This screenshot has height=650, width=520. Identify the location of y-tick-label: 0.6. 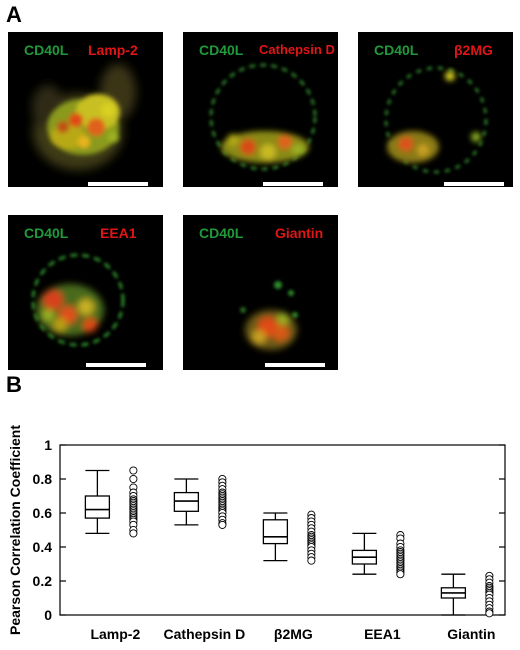
(43, 513).